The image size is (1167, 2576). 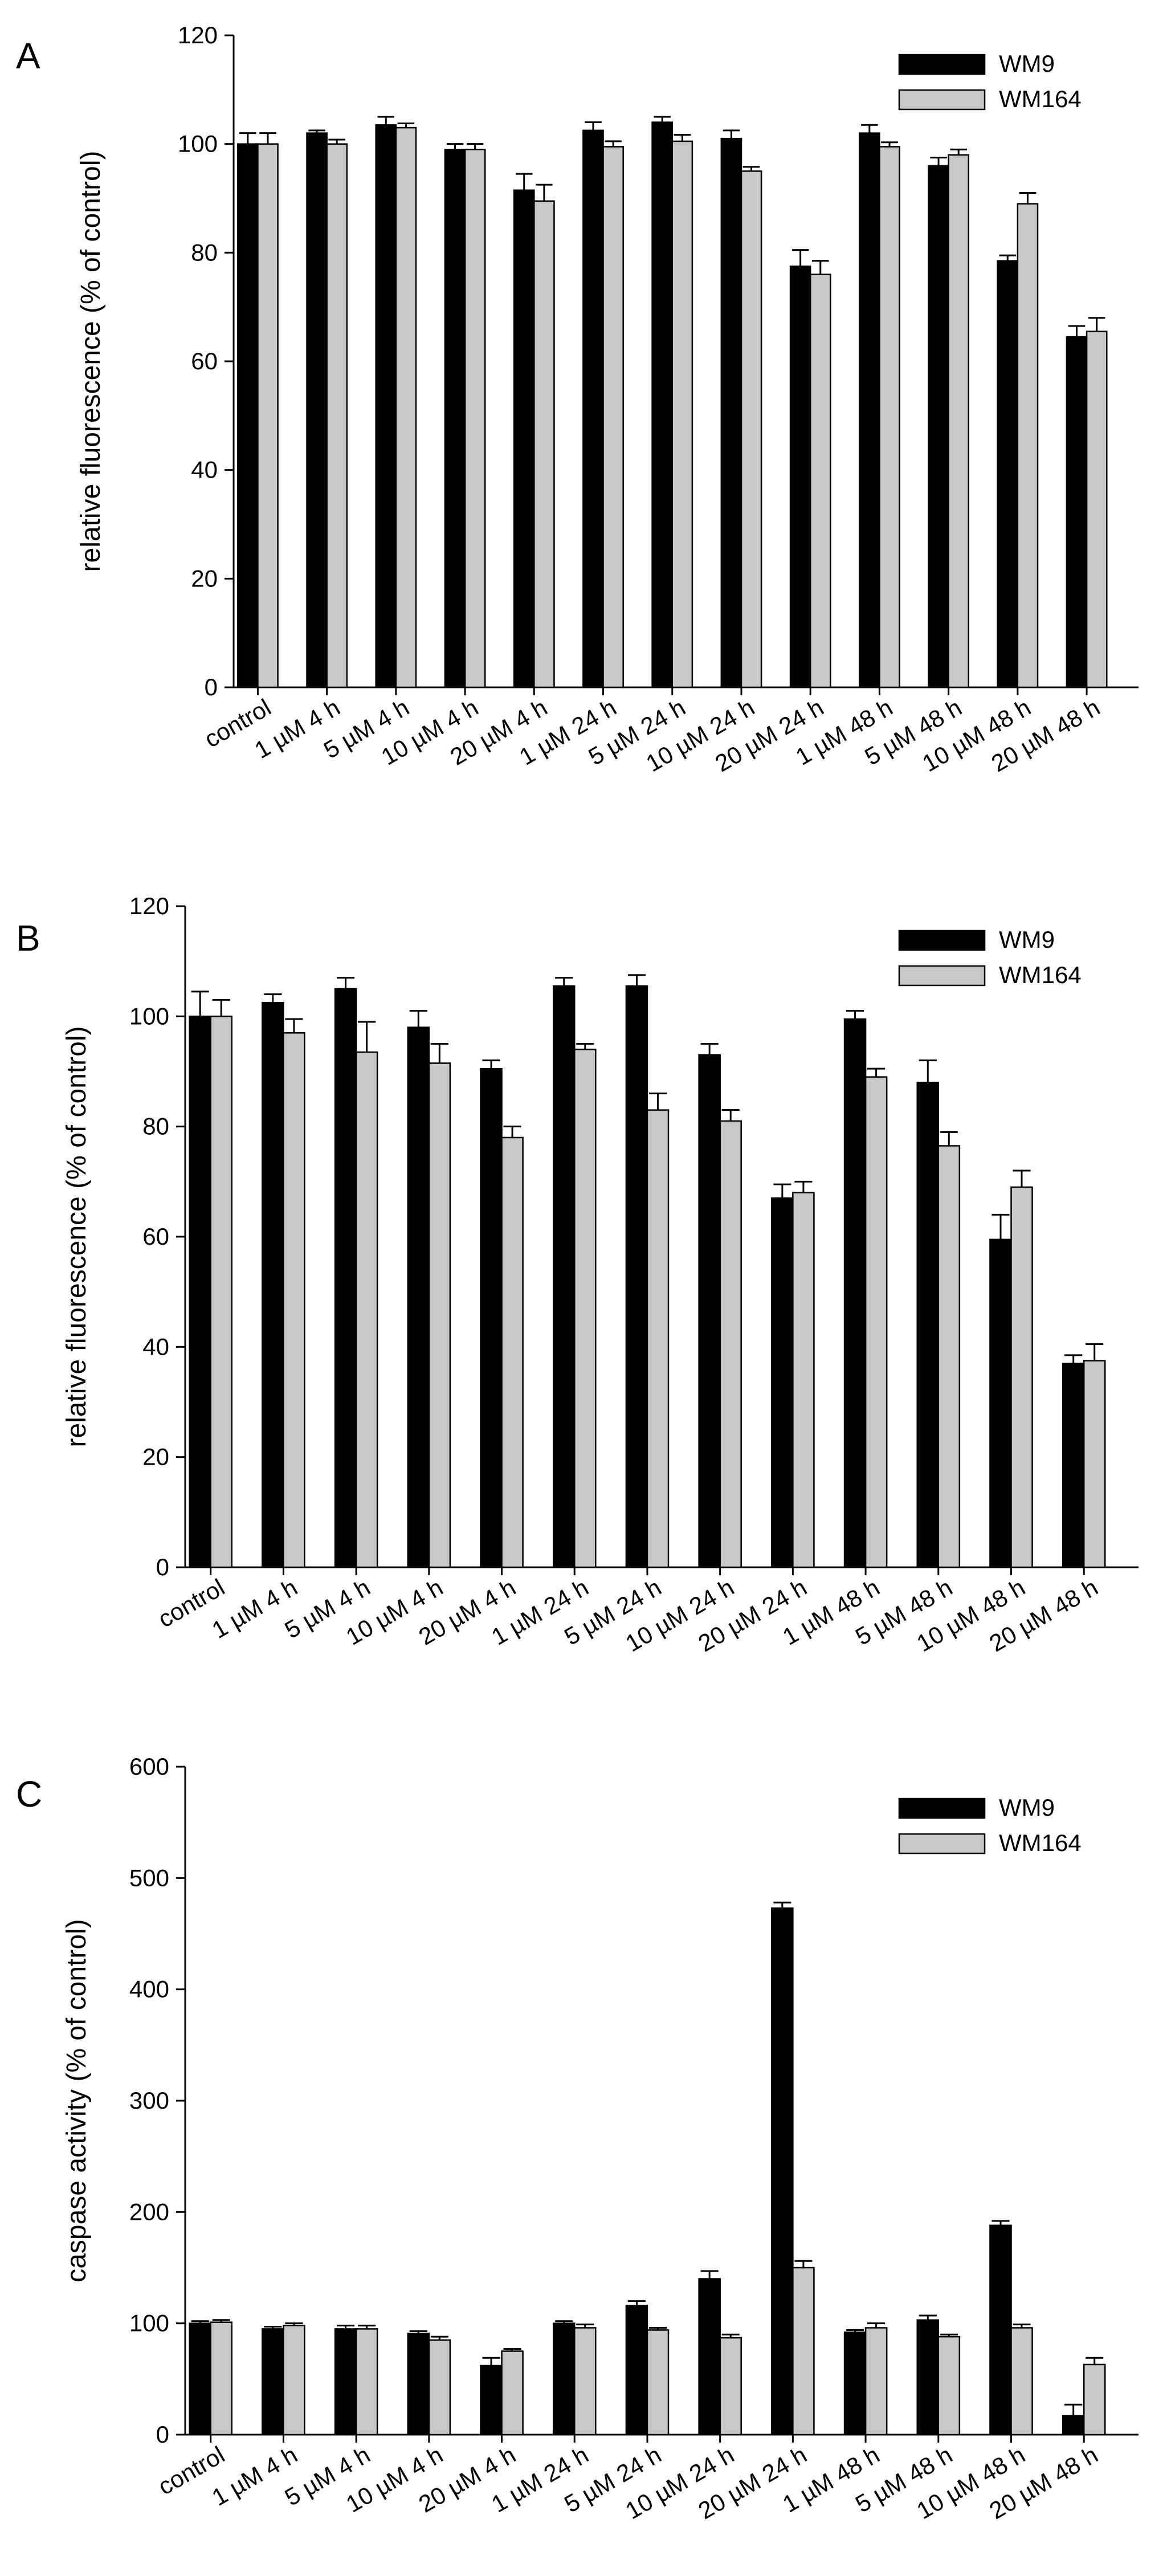 I want to click on panel-a-legend-swatch-wm9, so click(x=942, y=64).